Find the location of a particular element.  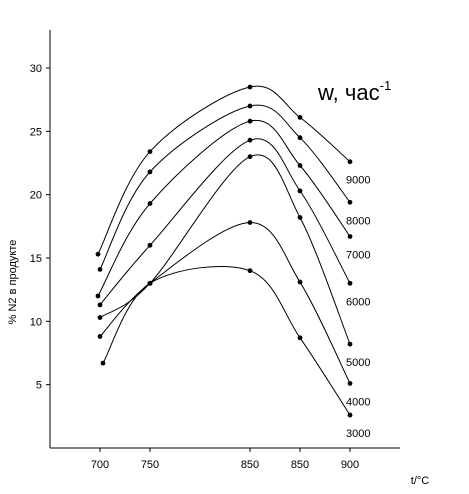

legend-title-superscript: -1 is located at coordinates (386, 85).